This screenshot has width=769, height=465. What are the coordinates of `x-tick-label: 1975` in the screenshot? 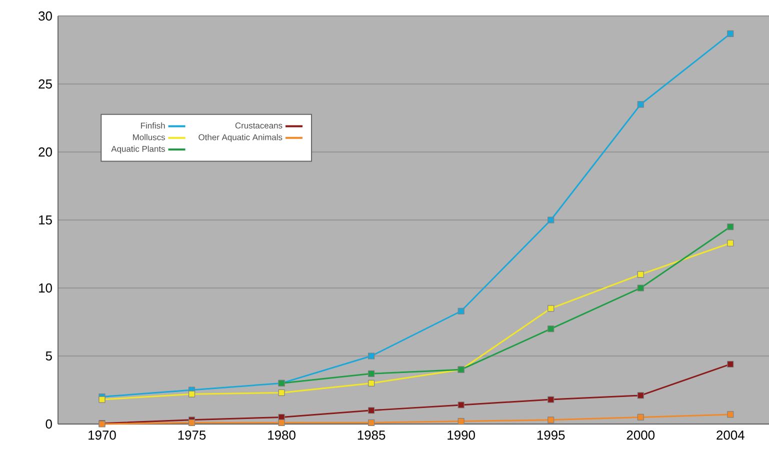 It's located at (192, 435).